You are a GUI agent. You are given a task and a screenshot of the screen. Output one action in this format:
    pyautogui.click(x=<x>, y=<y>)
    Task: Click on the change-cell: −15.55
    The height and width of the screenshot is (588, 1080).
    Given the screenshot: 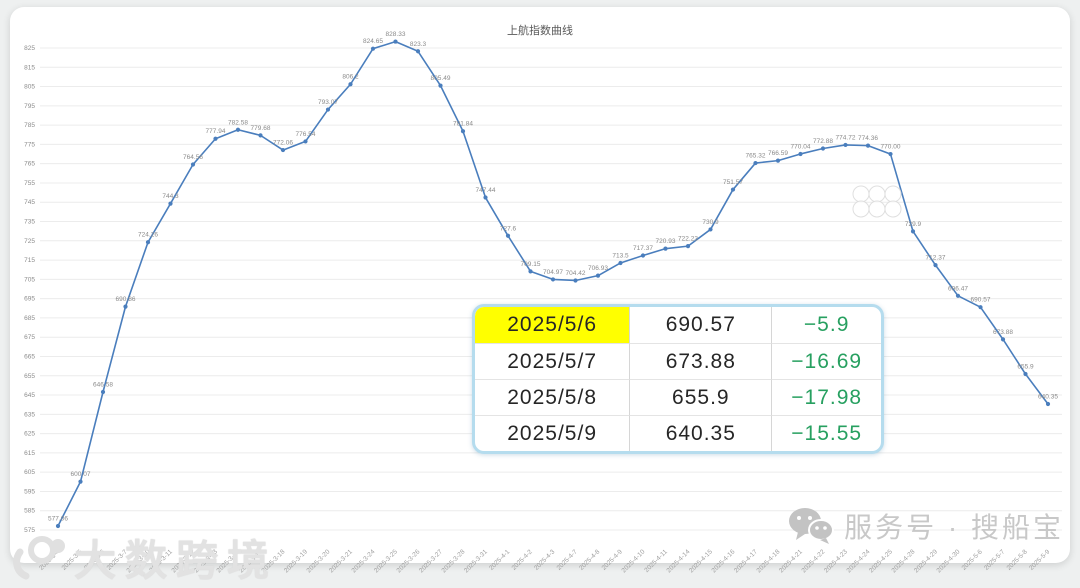 What is the action you would take?
    pyautogui.click(x=826, y=433)
    